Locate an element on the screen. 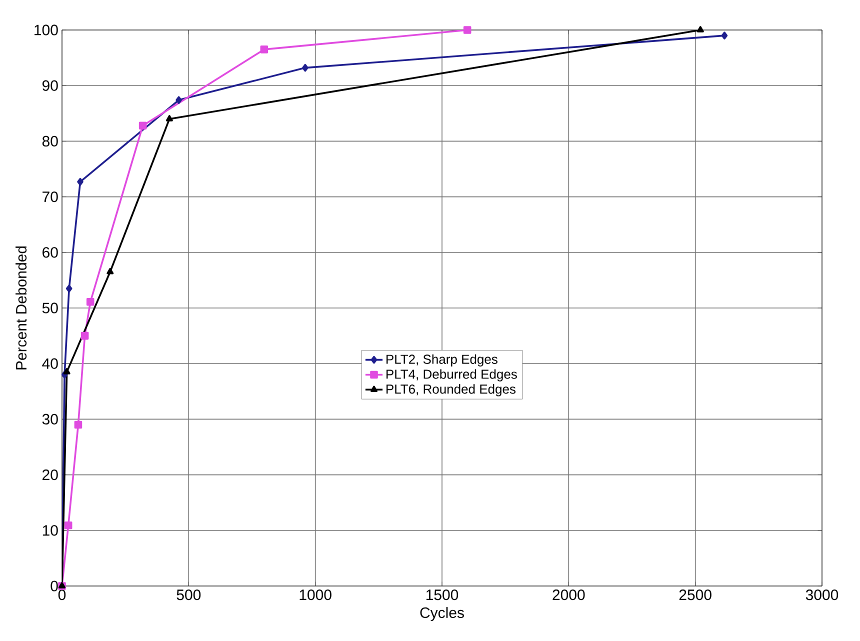  y-tick-label: 90 is located at coordinates (50, 85).